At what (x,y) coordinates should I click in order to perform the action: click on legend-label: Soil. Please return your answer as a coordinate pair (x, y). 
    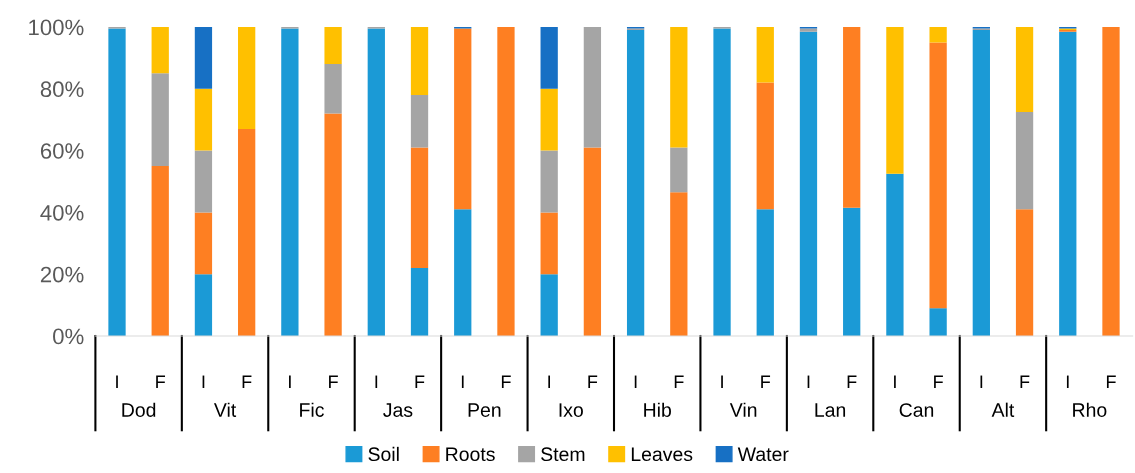
    Looking at the image, I should click on (383, 454).